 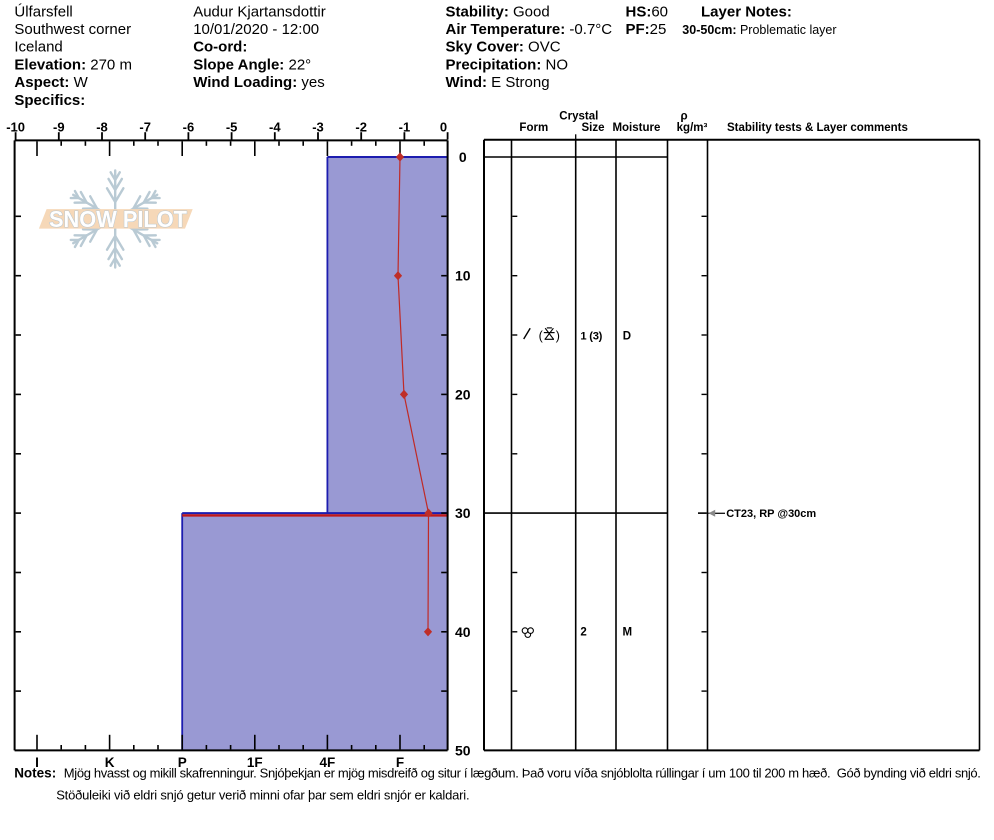 What do you see at coordinates (38, 47) in the screenshot?
I see `svg-text: Iceland` at bounding box center [38, 47].